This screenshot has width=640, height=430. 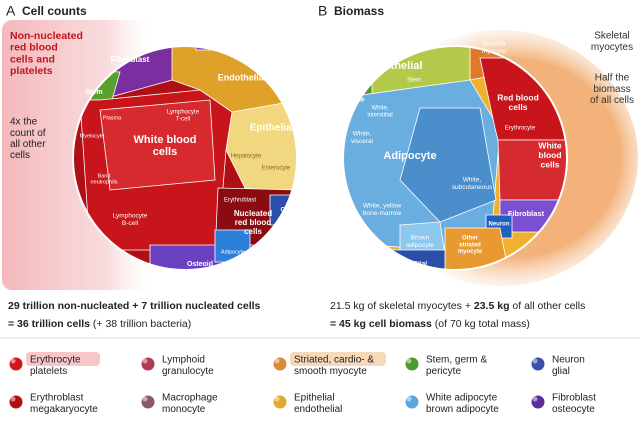 I want to click on legend-label: osteocyte, so click(x=573, y=409).